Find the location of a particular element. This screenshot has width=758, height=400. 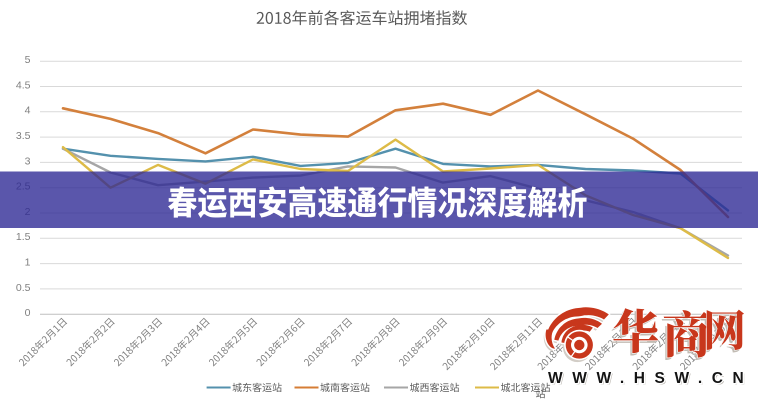

svg-text: 0 is located at coordinates (28, 313).